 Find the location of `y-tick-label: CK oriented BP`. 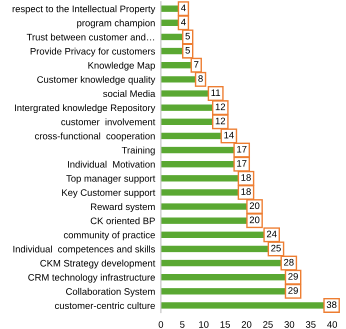

y-tick-label: CK oriented BP is located at coordinates (122, 220).